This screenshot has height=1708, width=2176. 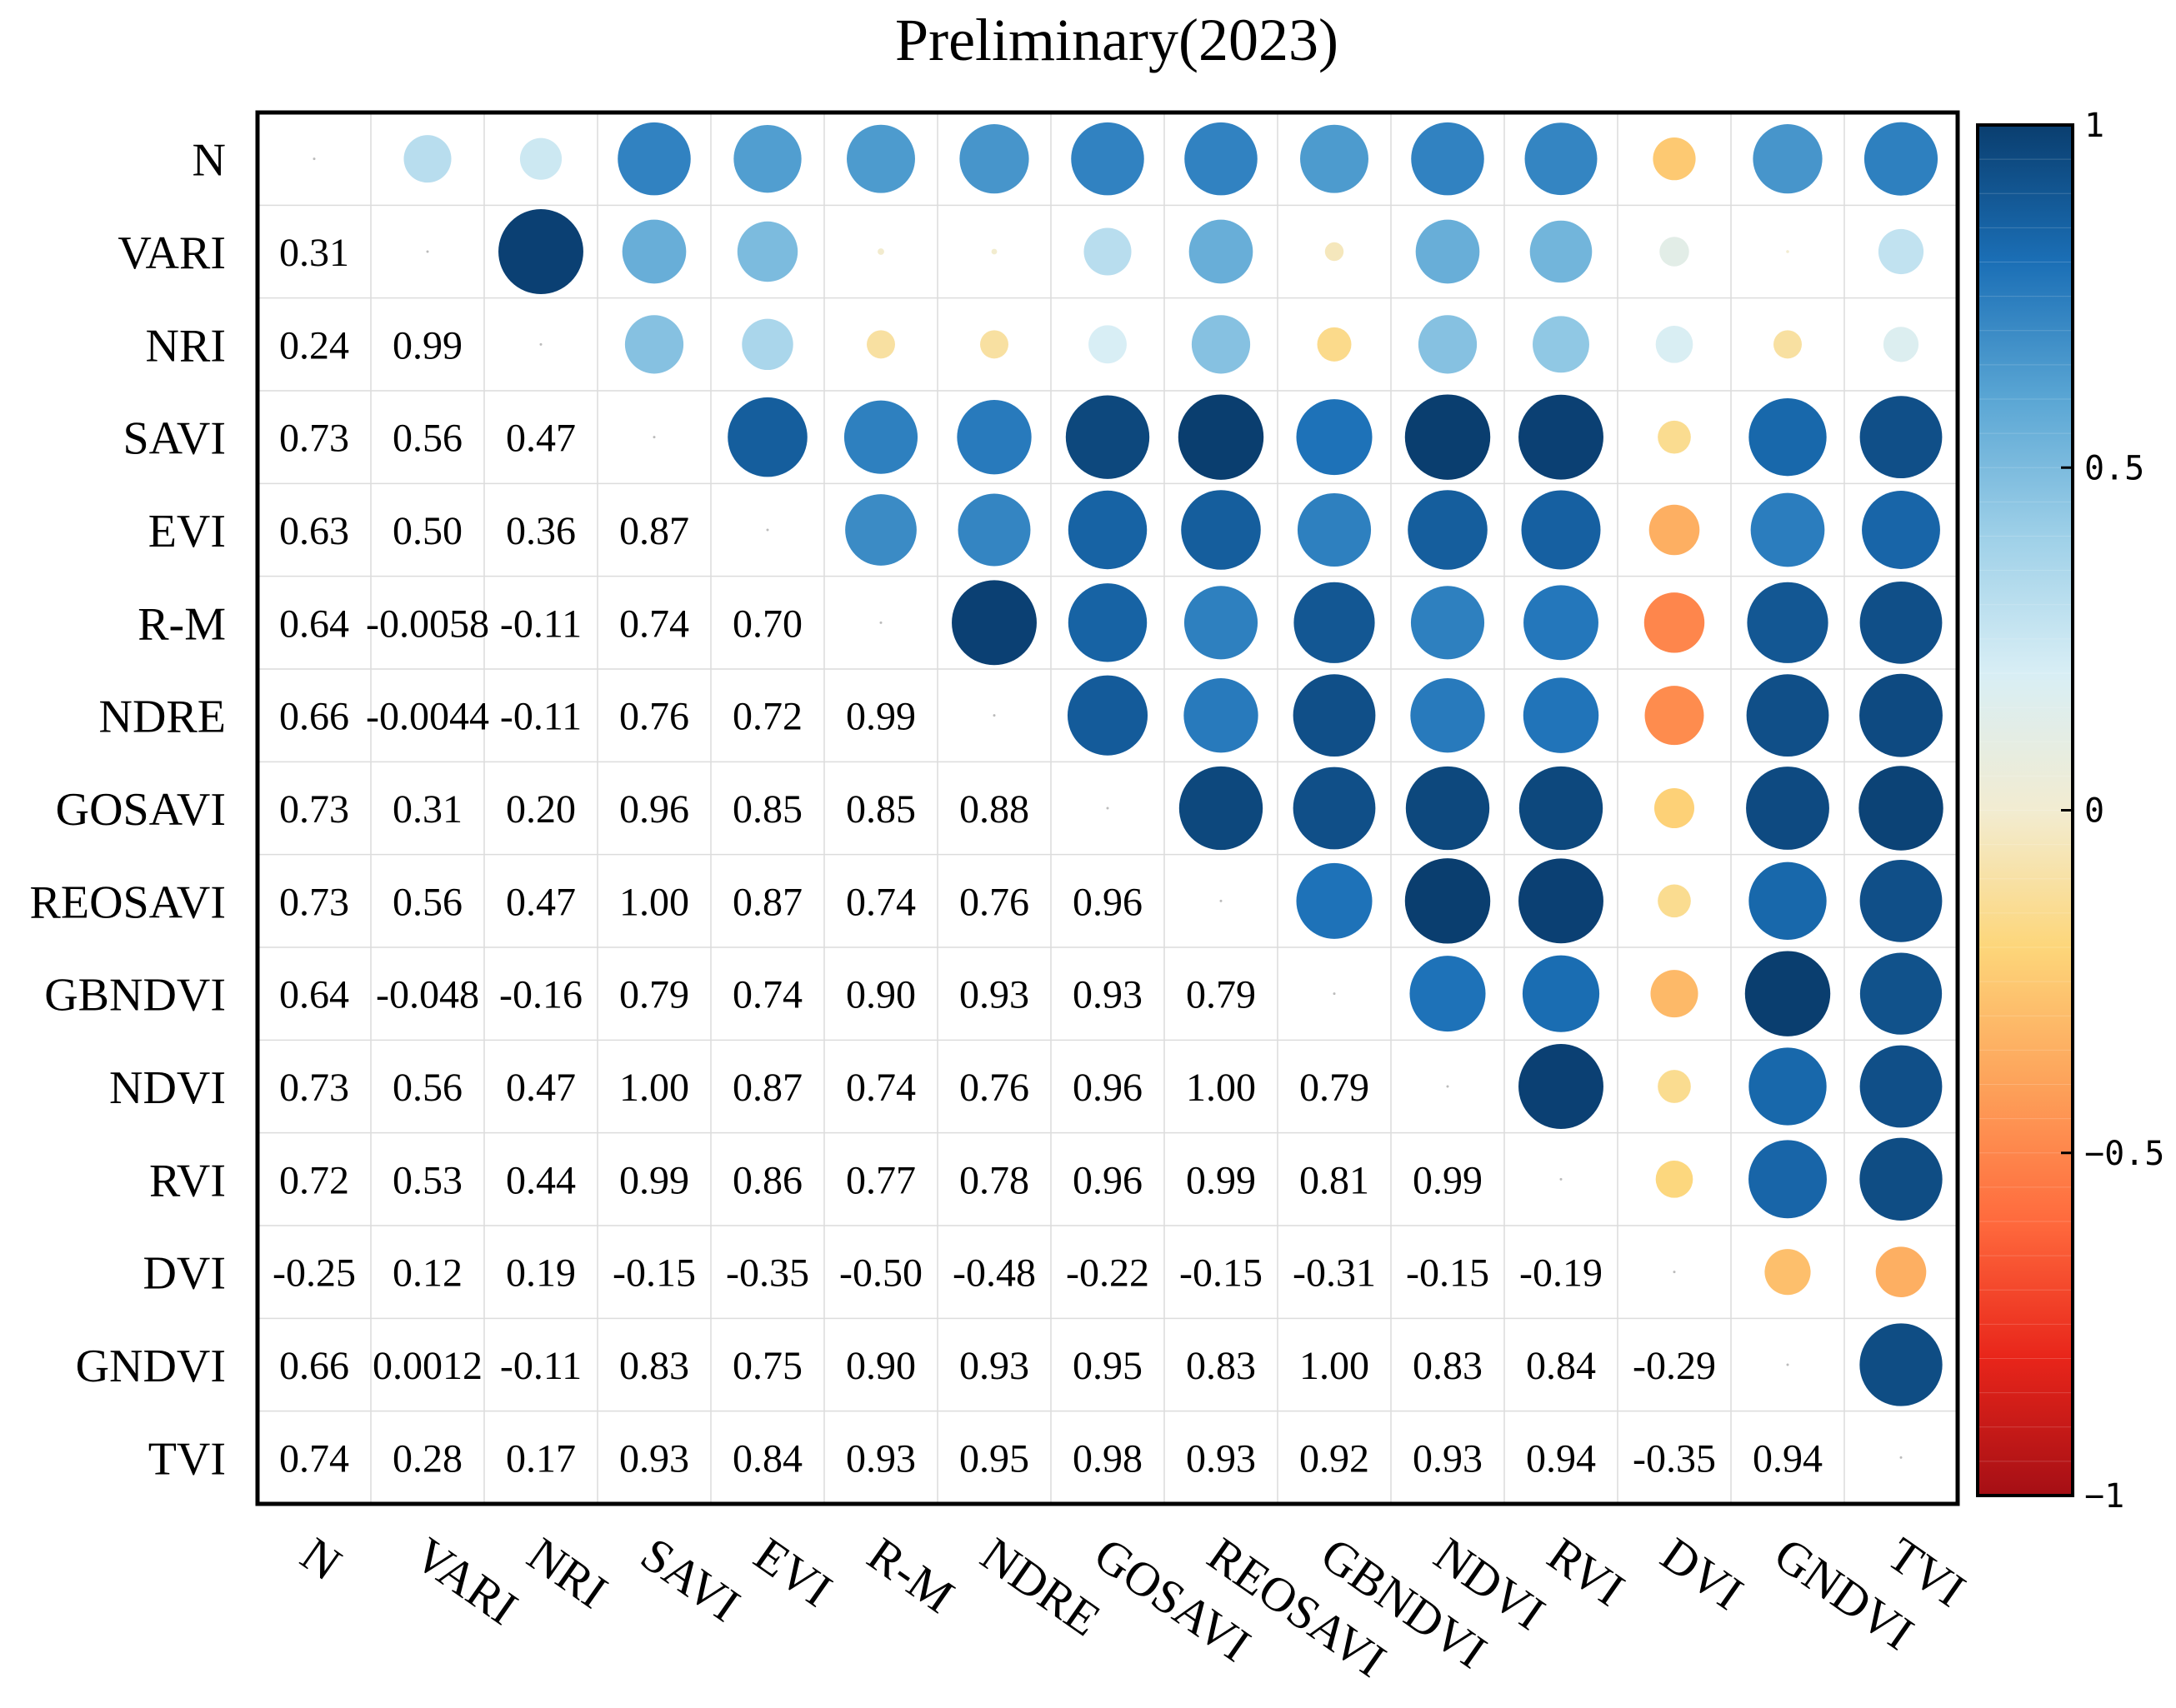 What do you see at coordinates (541, 439) in the screenshot?
I see `cell-value: 0.47` at bounding box center [541, 439].